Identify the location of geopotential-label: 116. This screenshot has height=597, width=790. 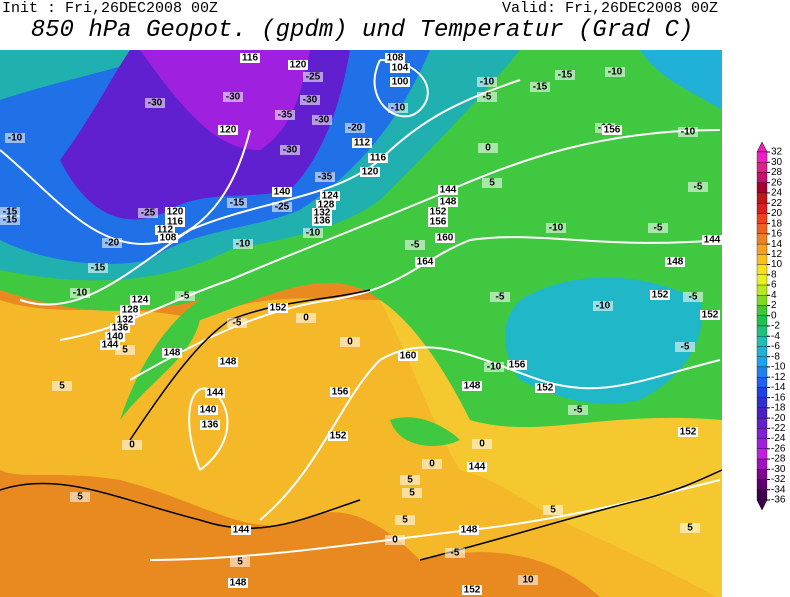
(378, 158).